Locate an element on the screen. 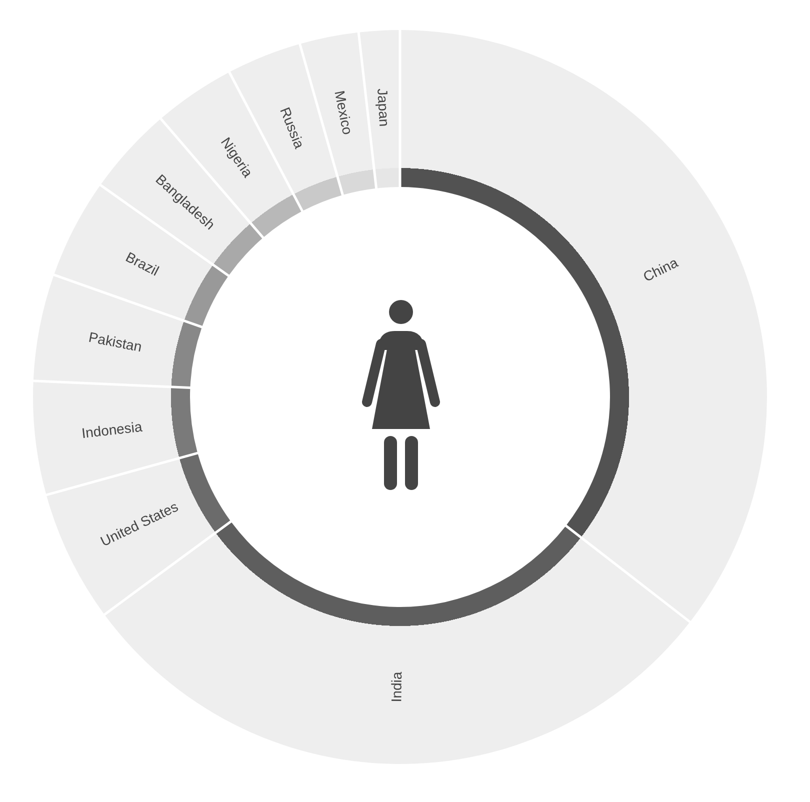 The width and height of the screenshot is (810, 802). slice-label: Japan is located at coordinates (383, 107).